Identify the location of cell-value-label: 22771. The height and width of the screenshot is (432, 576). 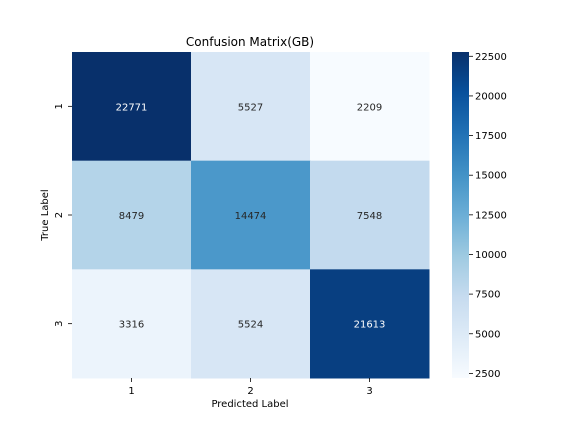
(132, 107).